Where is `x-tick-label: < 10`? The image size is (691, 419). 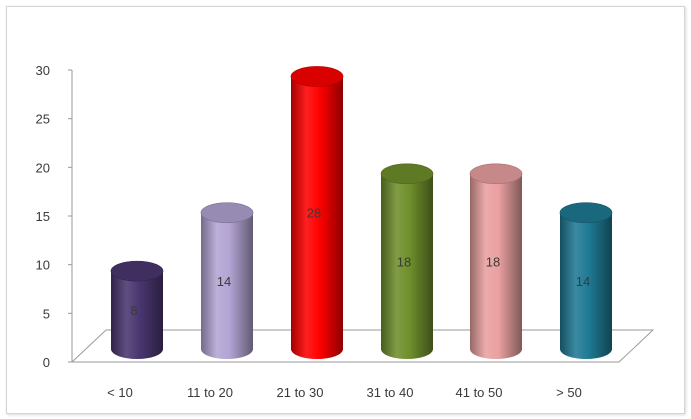
x-tick-label: < 10 is located at coordinates (120, 392).